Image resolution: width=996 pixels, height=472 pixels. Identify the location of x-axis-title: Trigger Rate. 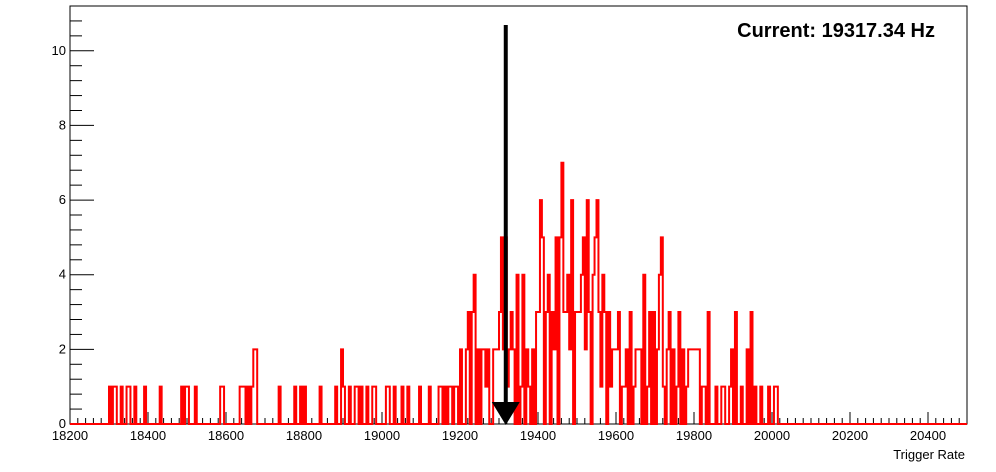
(929, 454).